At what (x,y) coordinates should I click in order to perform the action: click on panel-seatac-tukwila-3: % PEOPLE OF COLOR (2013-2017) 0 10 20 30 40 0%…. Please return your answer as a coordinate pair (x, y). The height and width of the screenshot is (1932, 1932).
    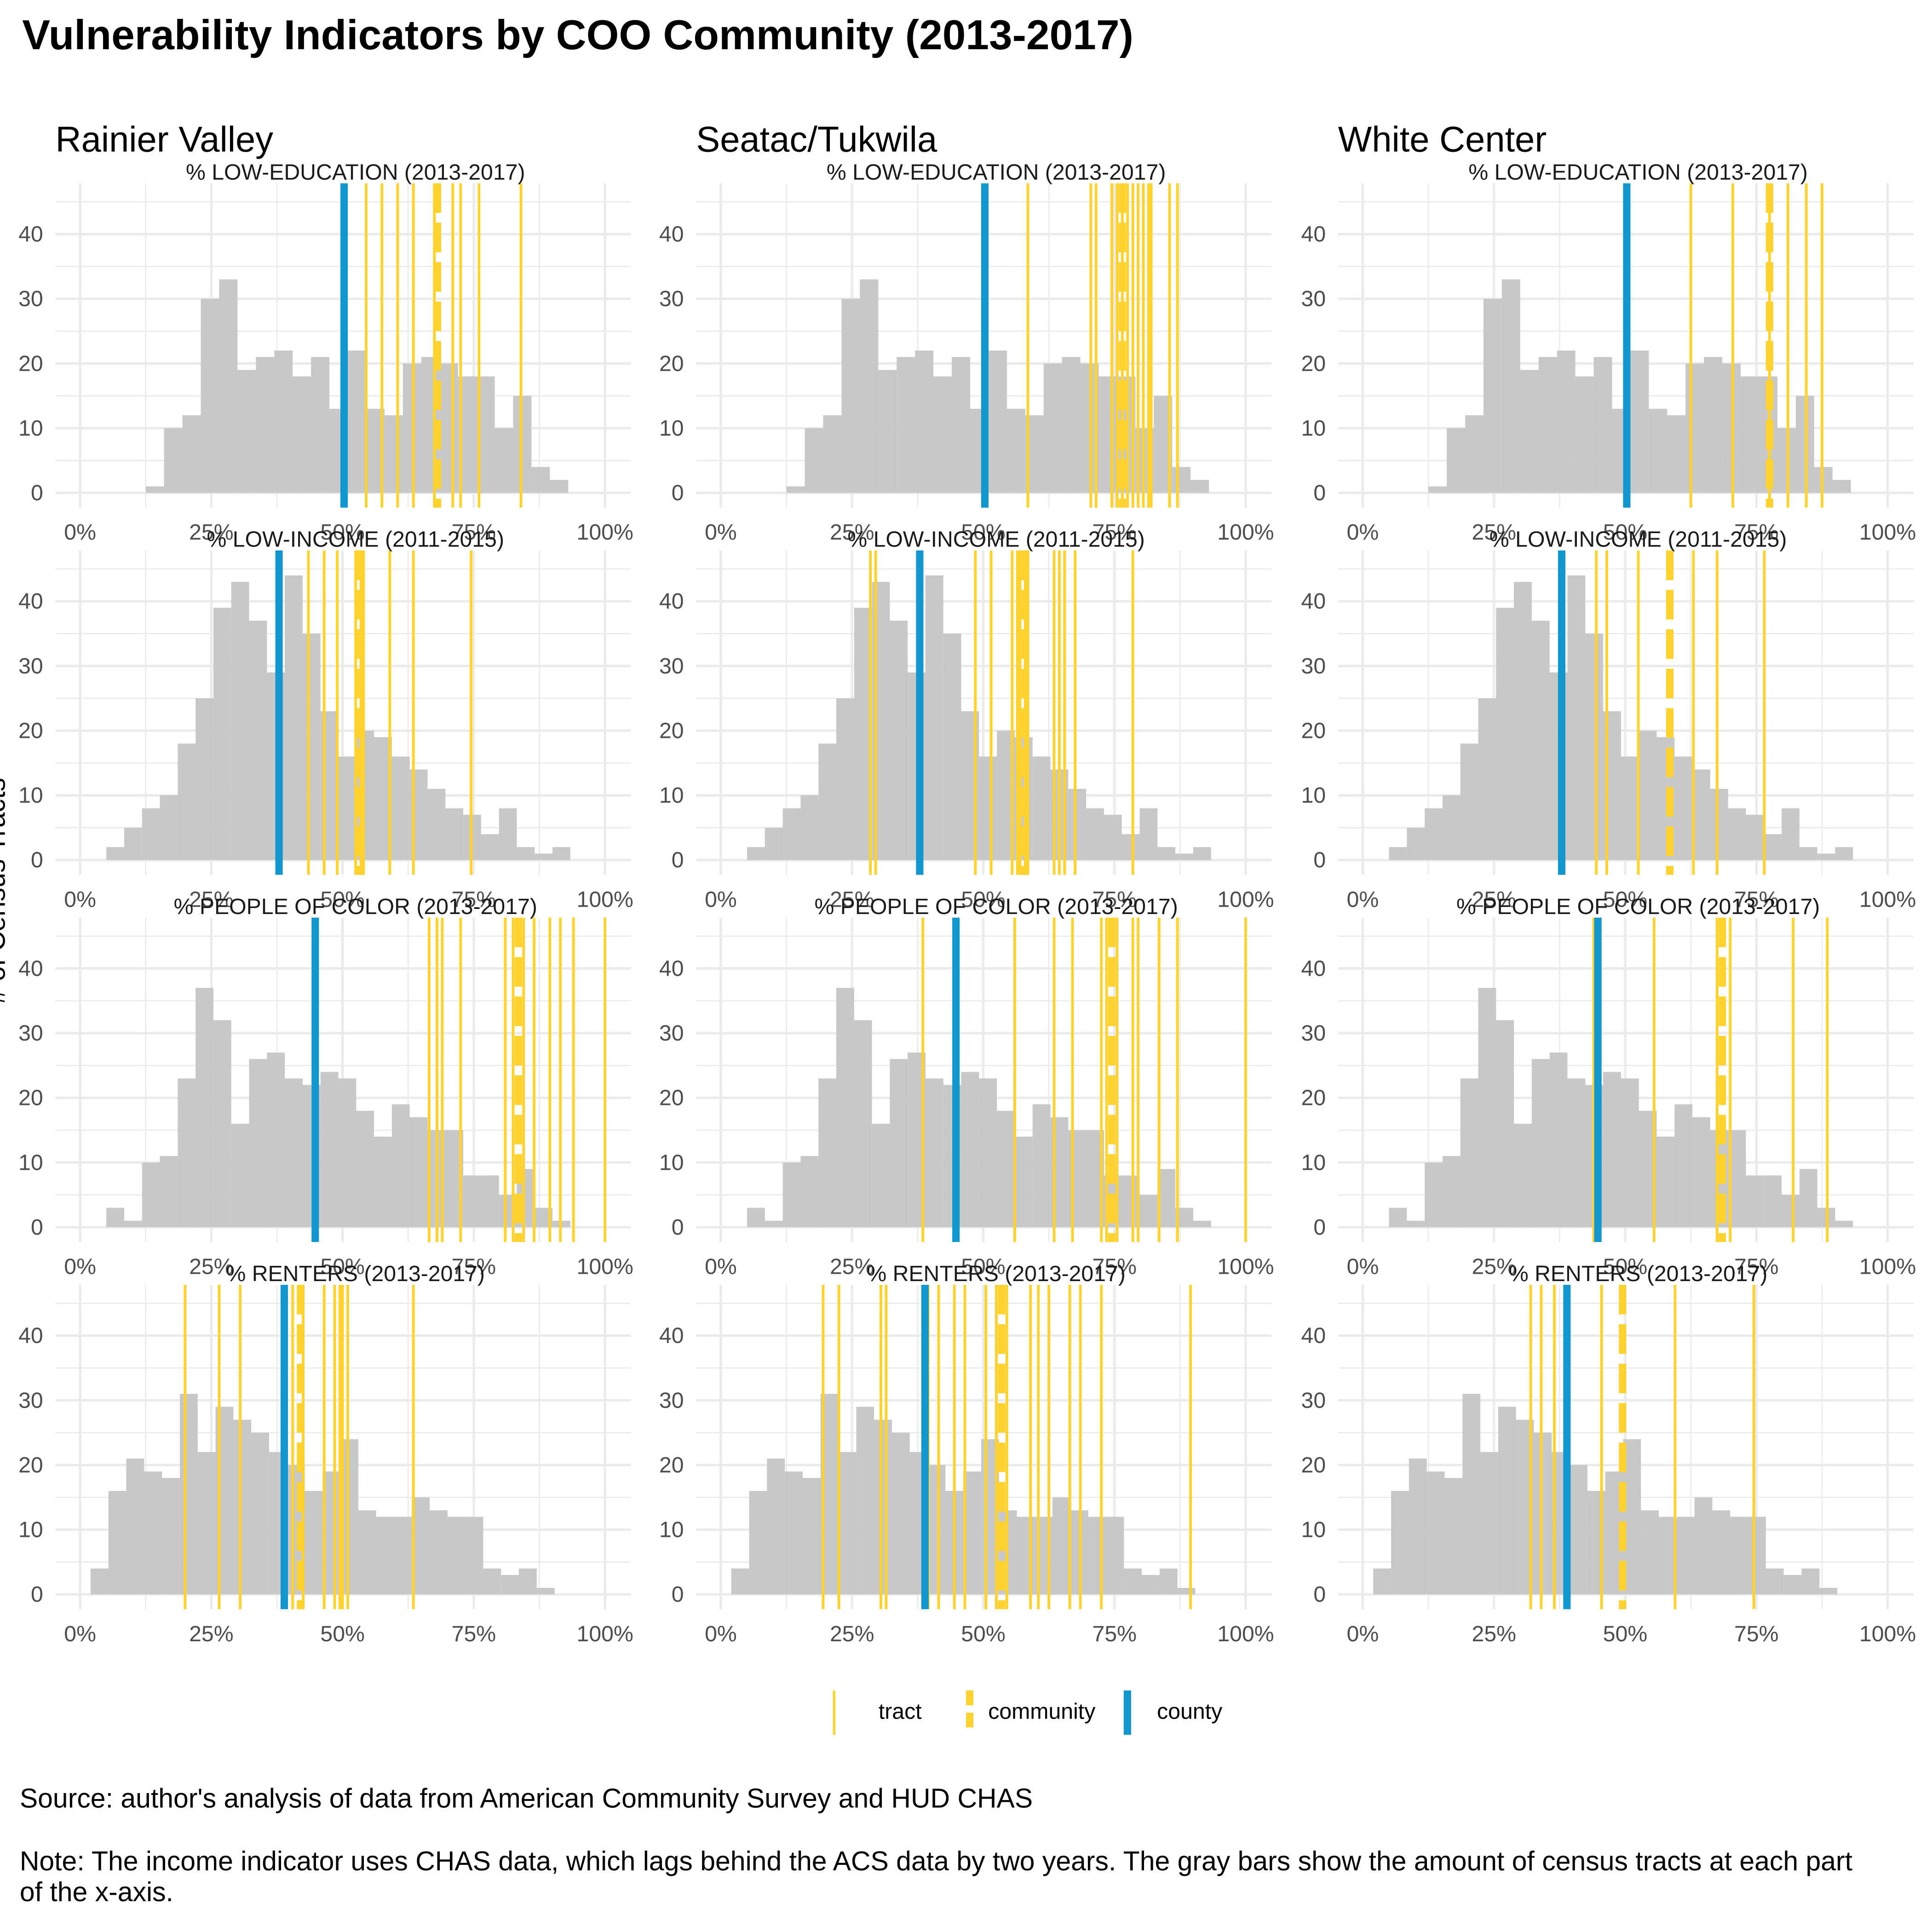
    Looking at the image, I should click on (966, 1086).